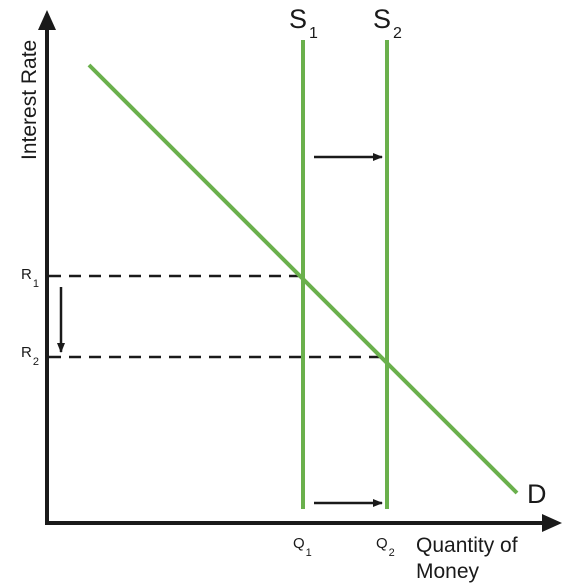 The height and width of the screenshot is (587, 567). What do you see at coordinates (30, 278) in the screenshot?
I see `rate-1-label: R1` at bounding box center [30, 278].